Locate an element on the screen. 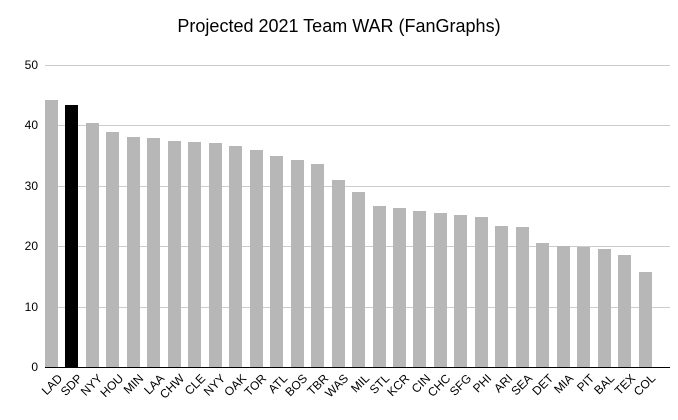  bar-oak is located at coordinates (236, 256).